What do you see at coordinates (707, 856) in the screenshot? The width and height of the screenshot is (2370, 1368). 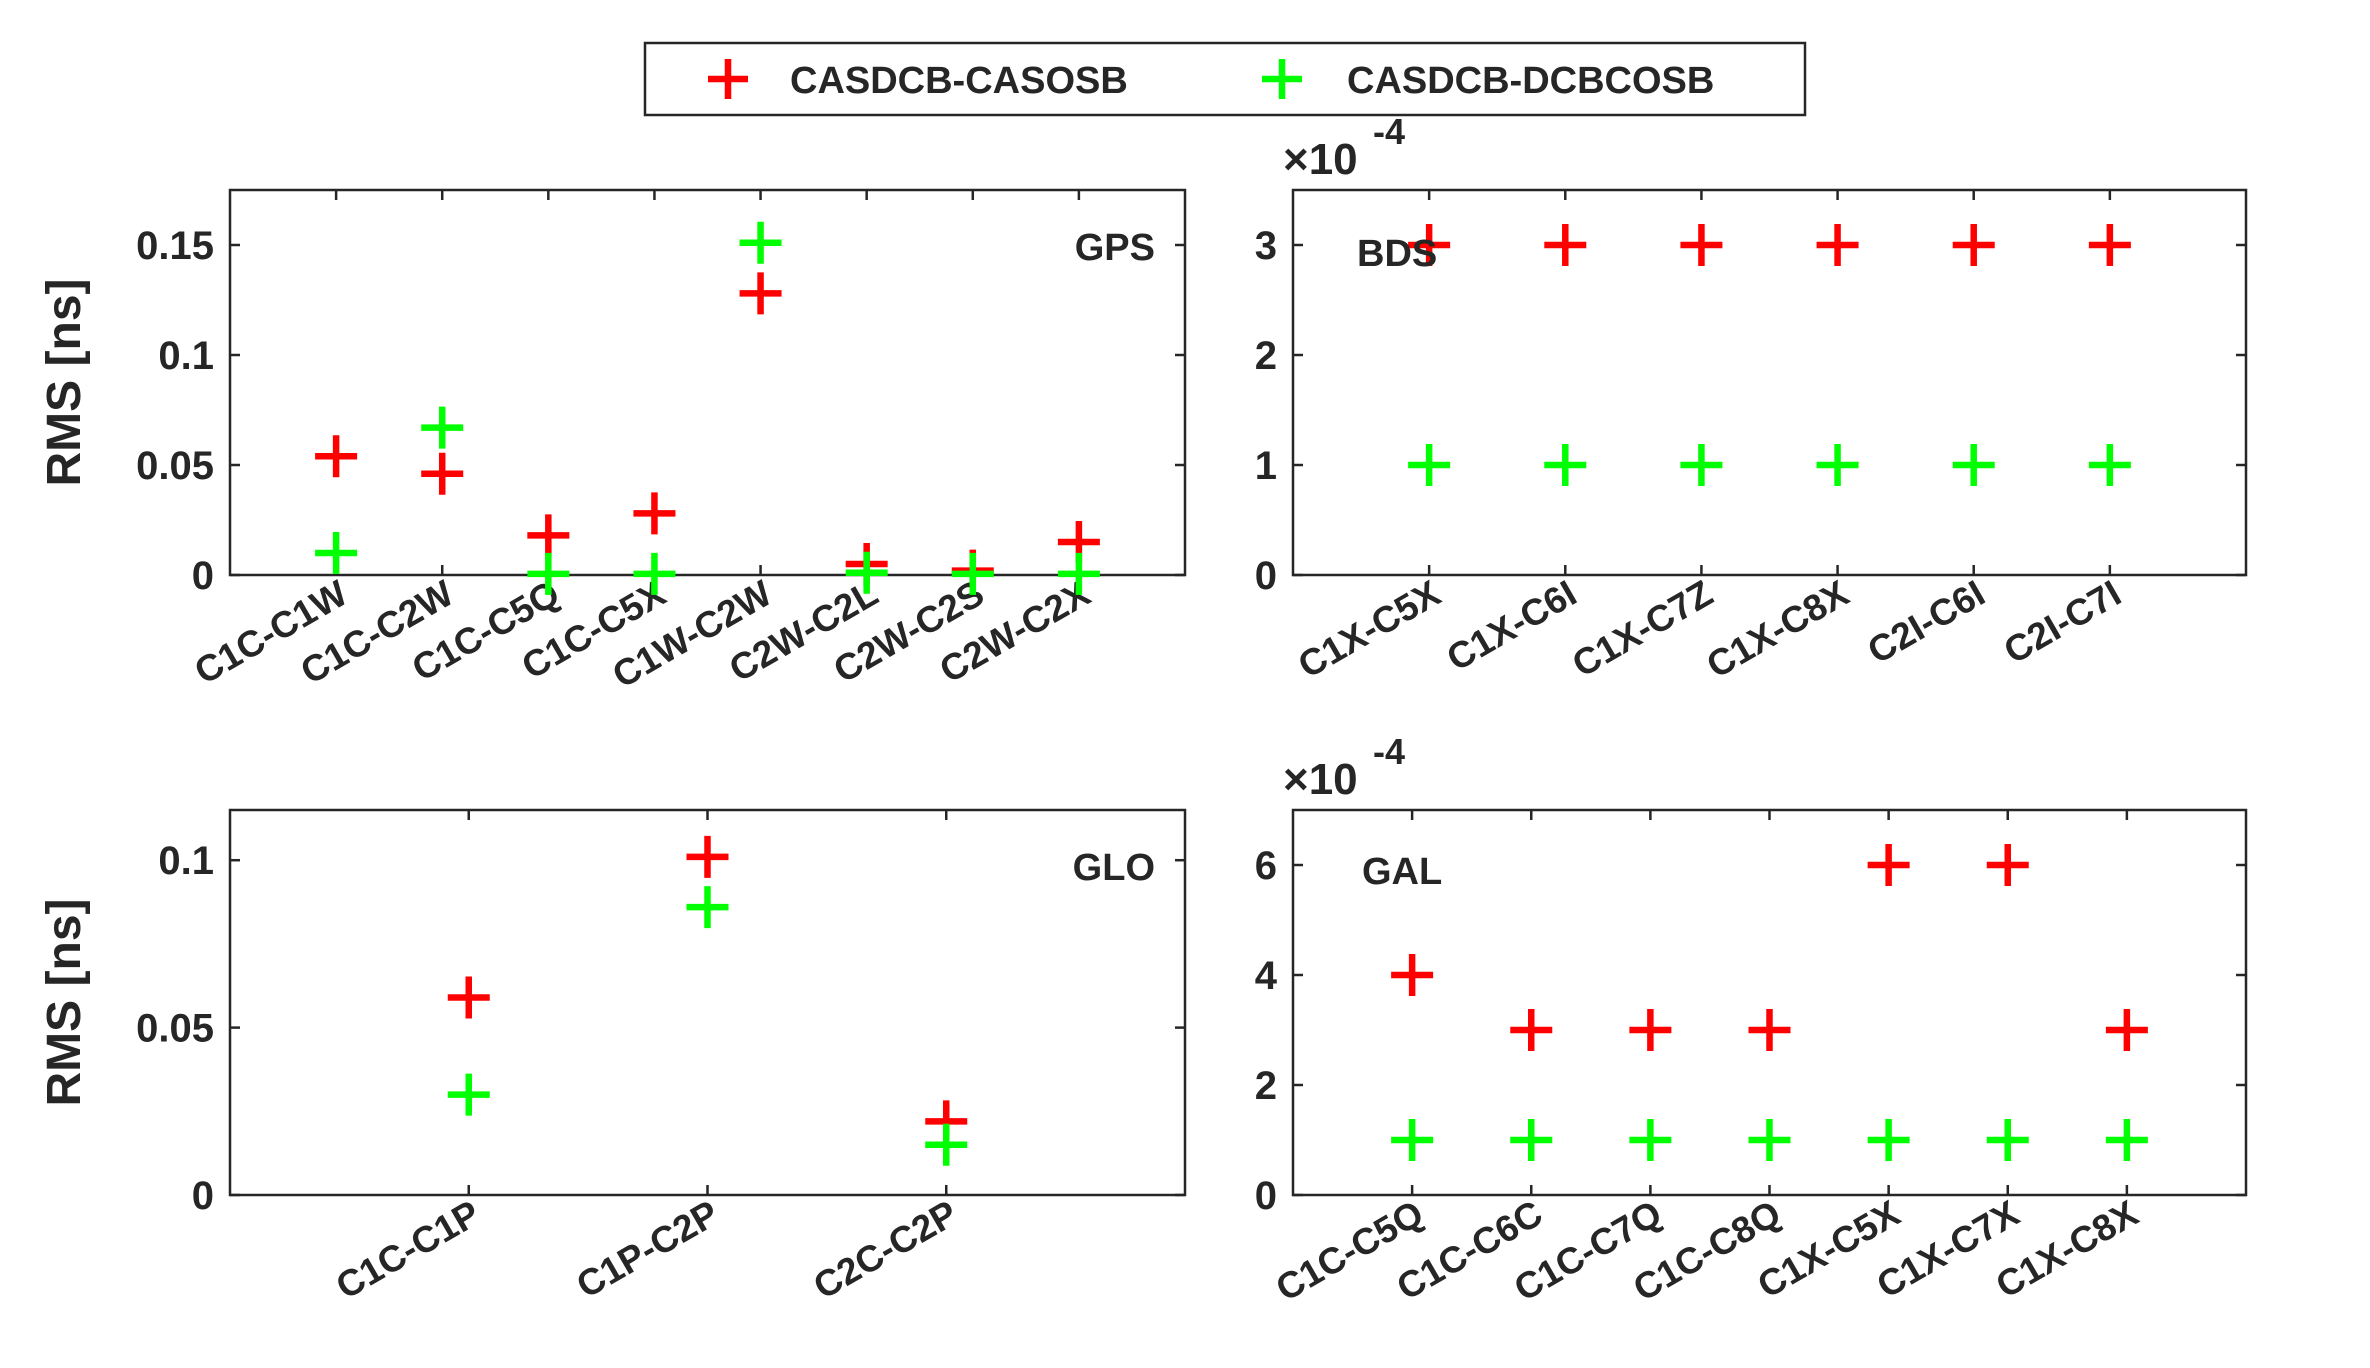 I see `marker-casdcb-casosb-c1p-c2p` at bounding box center [707, 856].